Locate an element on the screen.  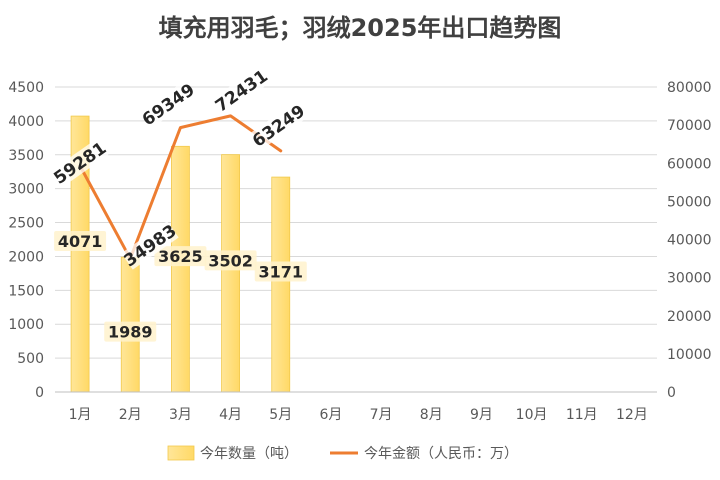
line-series is located at coordinates (180, 187).